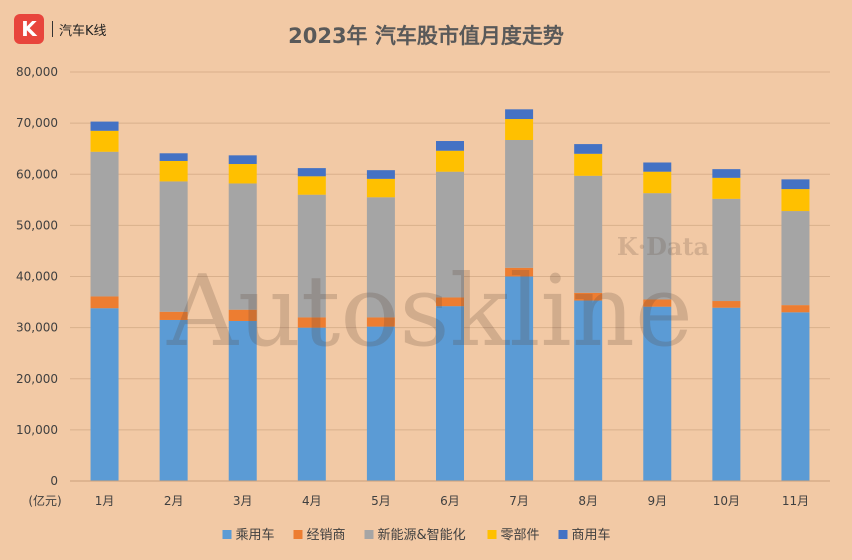 This screenshot has width=852, height=560. I want to click on y-tick-label: 40,000, so click(37, 277).